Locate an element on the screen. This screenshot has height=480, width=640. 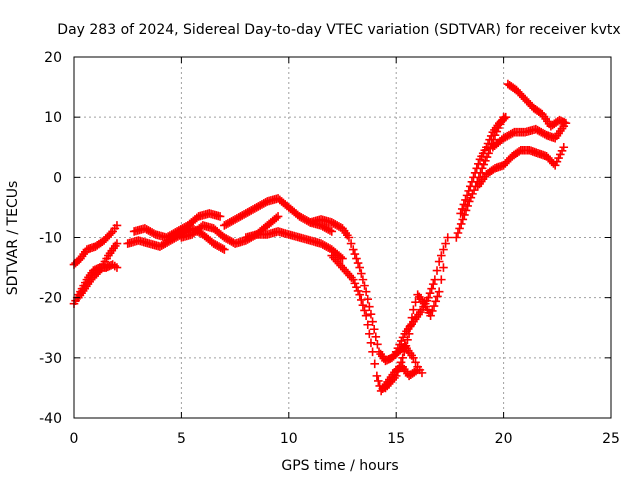
y-tick-label: 20 is located at coordinates (53, 58).